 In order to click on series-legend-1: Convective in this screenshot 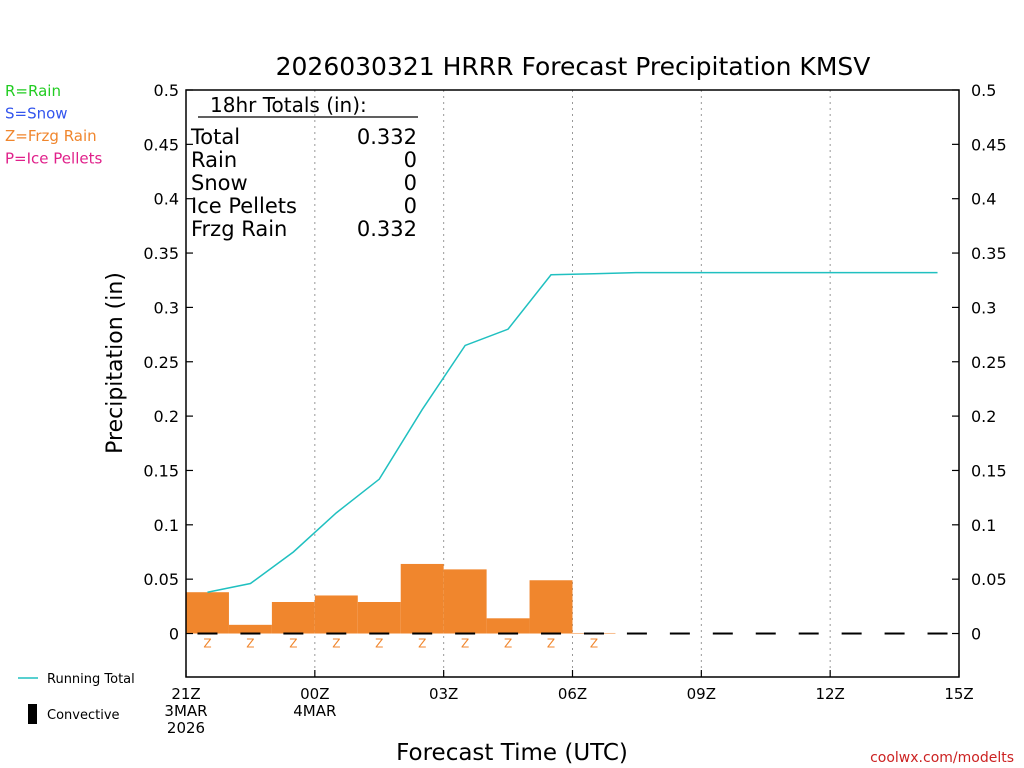, I will do `click(83, 715)`.